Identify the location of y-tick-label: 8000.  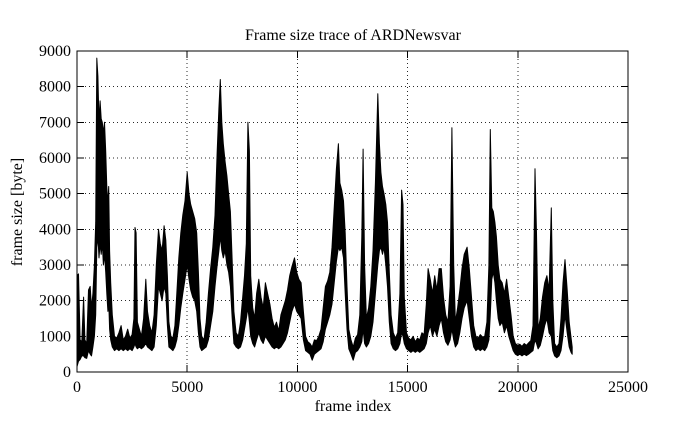
(55, 87).